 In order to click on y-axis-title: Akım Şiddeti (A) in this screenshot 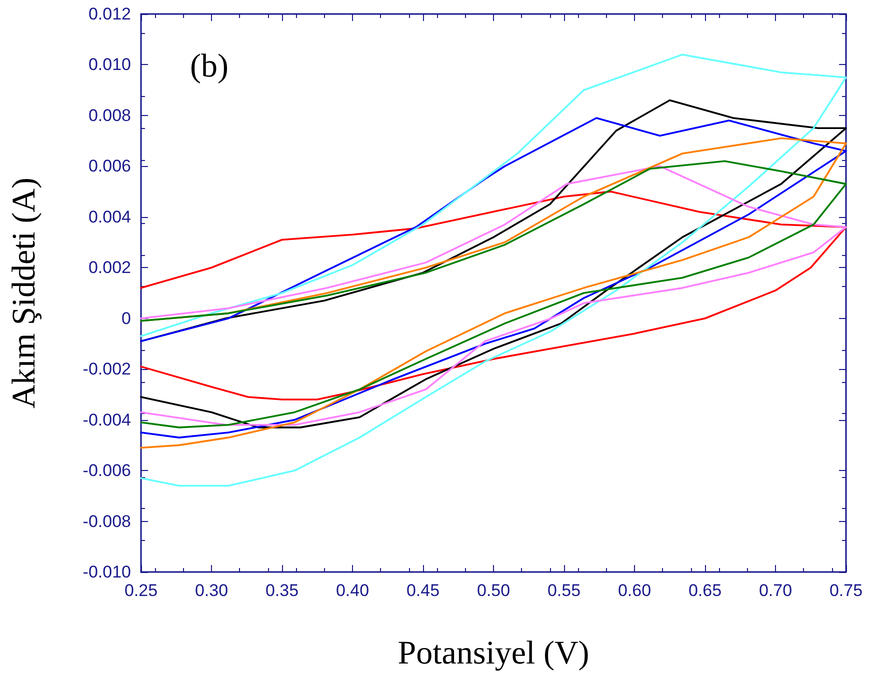, I will do `click(24, 293)`.